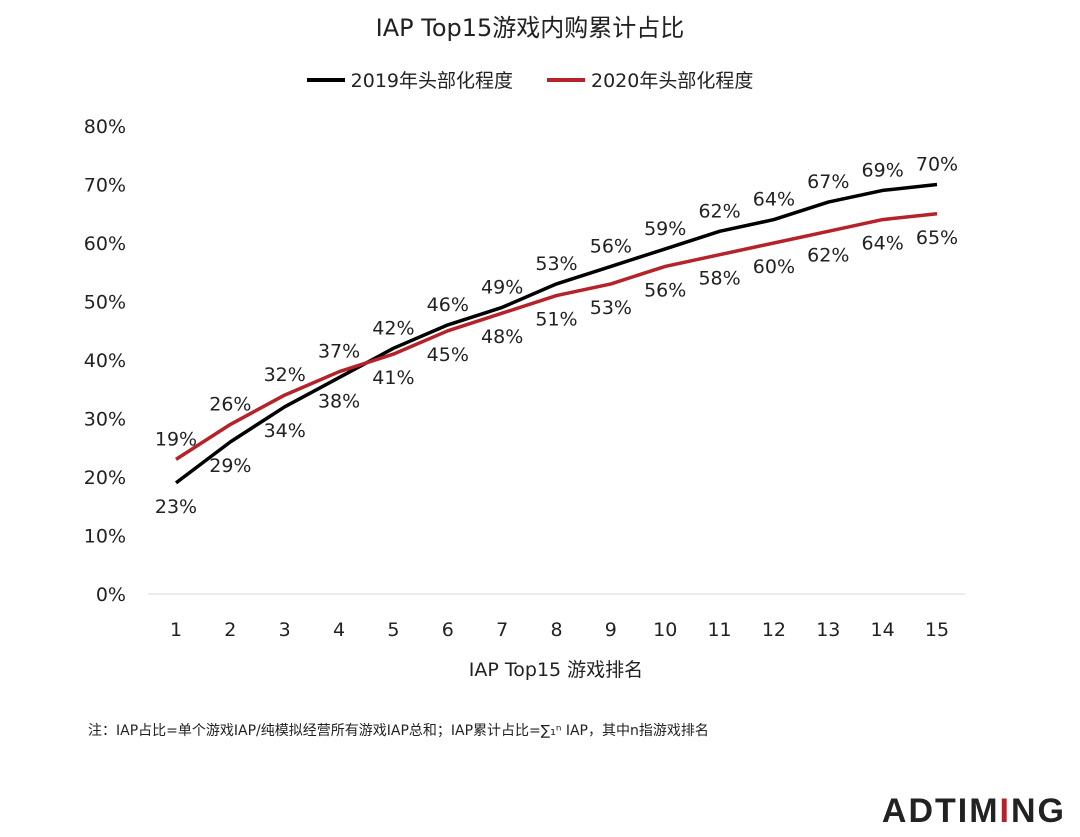  What do you see at coordinates (665, 290) in the screenshot?
I see `data-label-2020: 56%` at bounding box center [665, 290].